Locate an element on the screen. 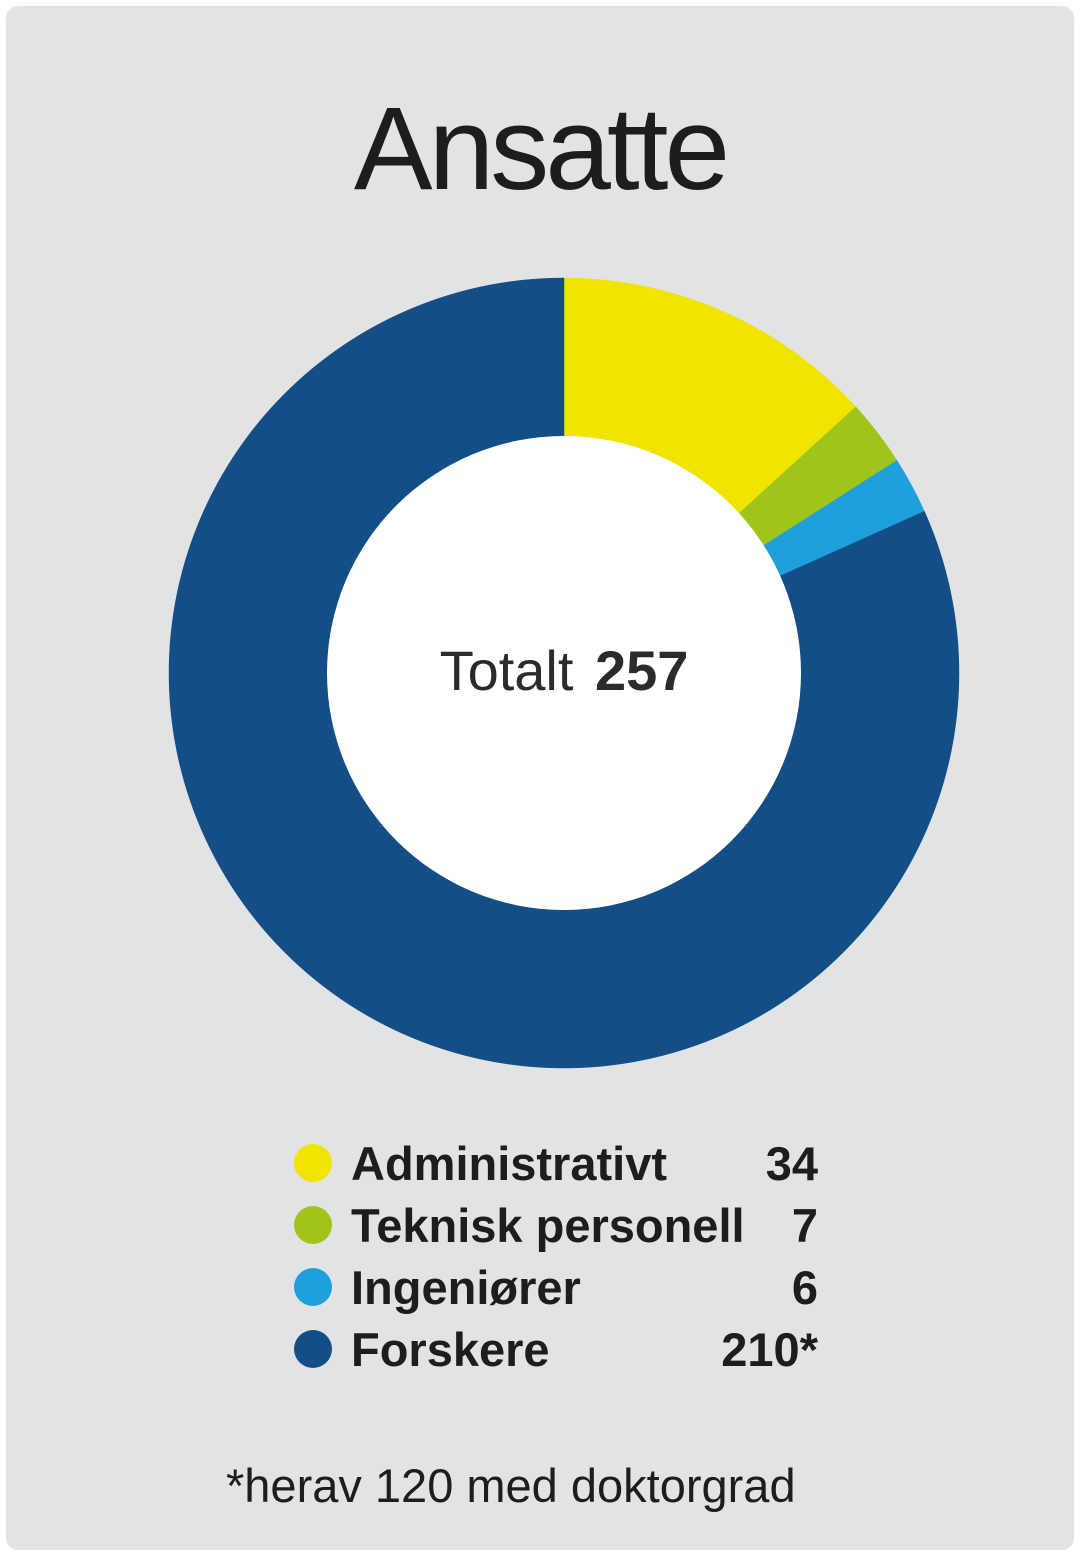  legend-label: Administrativt is located at coordinates (509, 1163).